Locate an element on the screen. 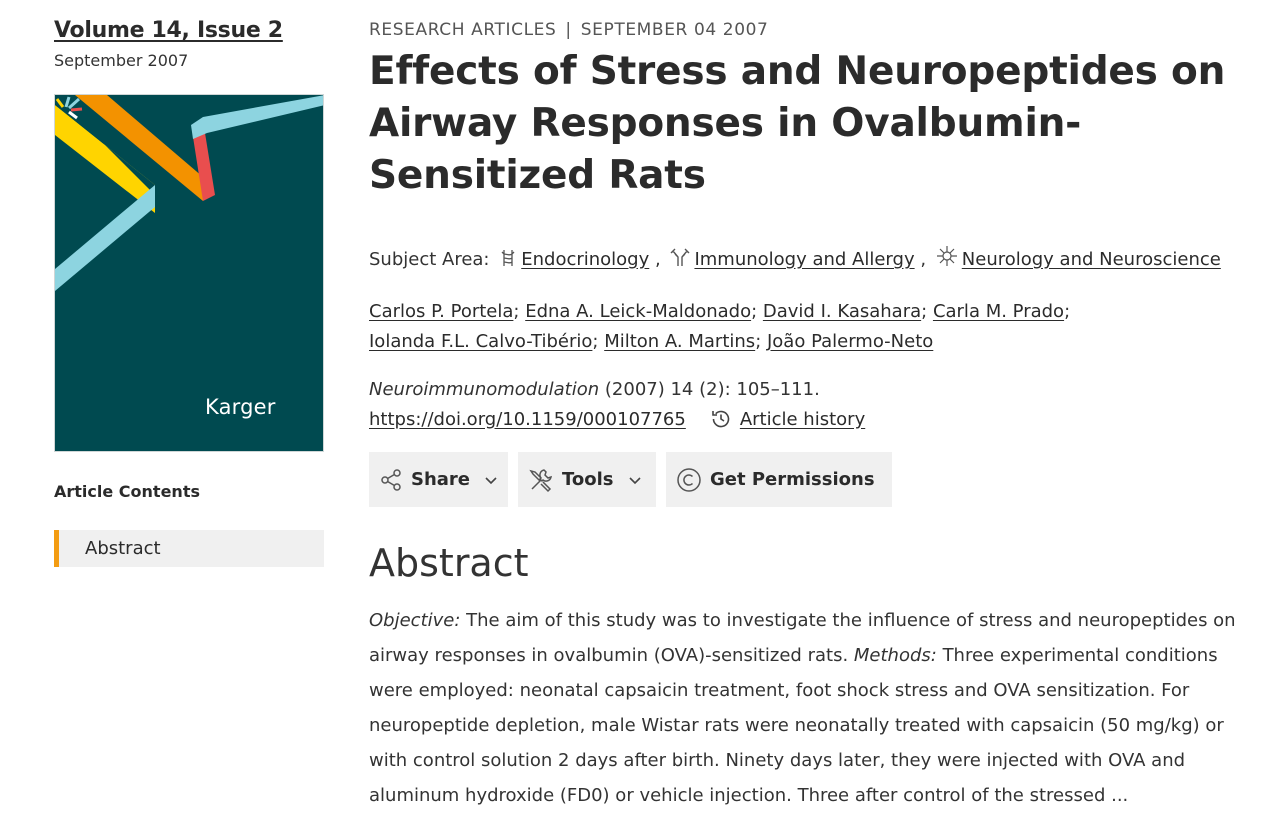 This screenshot has height=813, width=1280. get-permissions-label: Get Permissions is located at coordinates (792, 479).